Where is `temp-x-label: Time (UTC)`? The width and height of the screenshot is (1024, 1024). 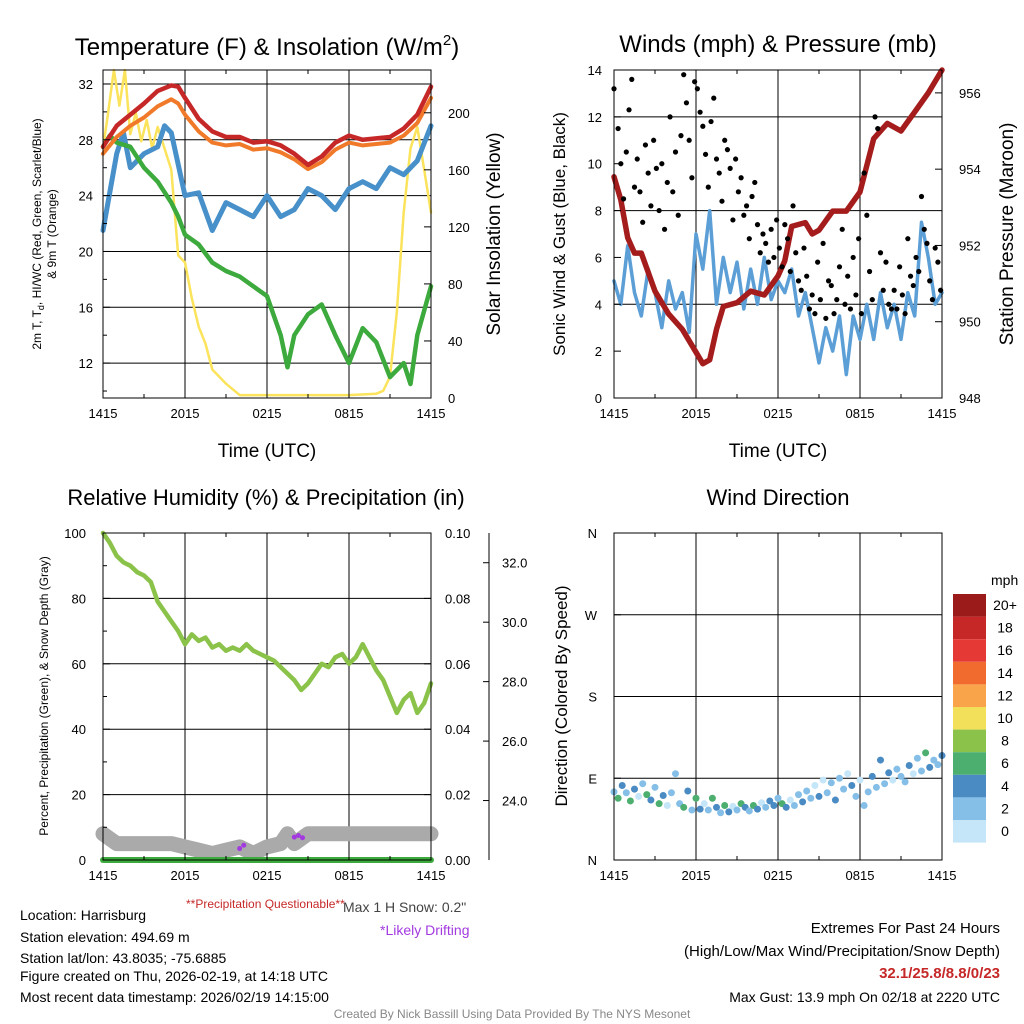
temp-x-label: Time (UTC) is located at coordinates (267, 451).